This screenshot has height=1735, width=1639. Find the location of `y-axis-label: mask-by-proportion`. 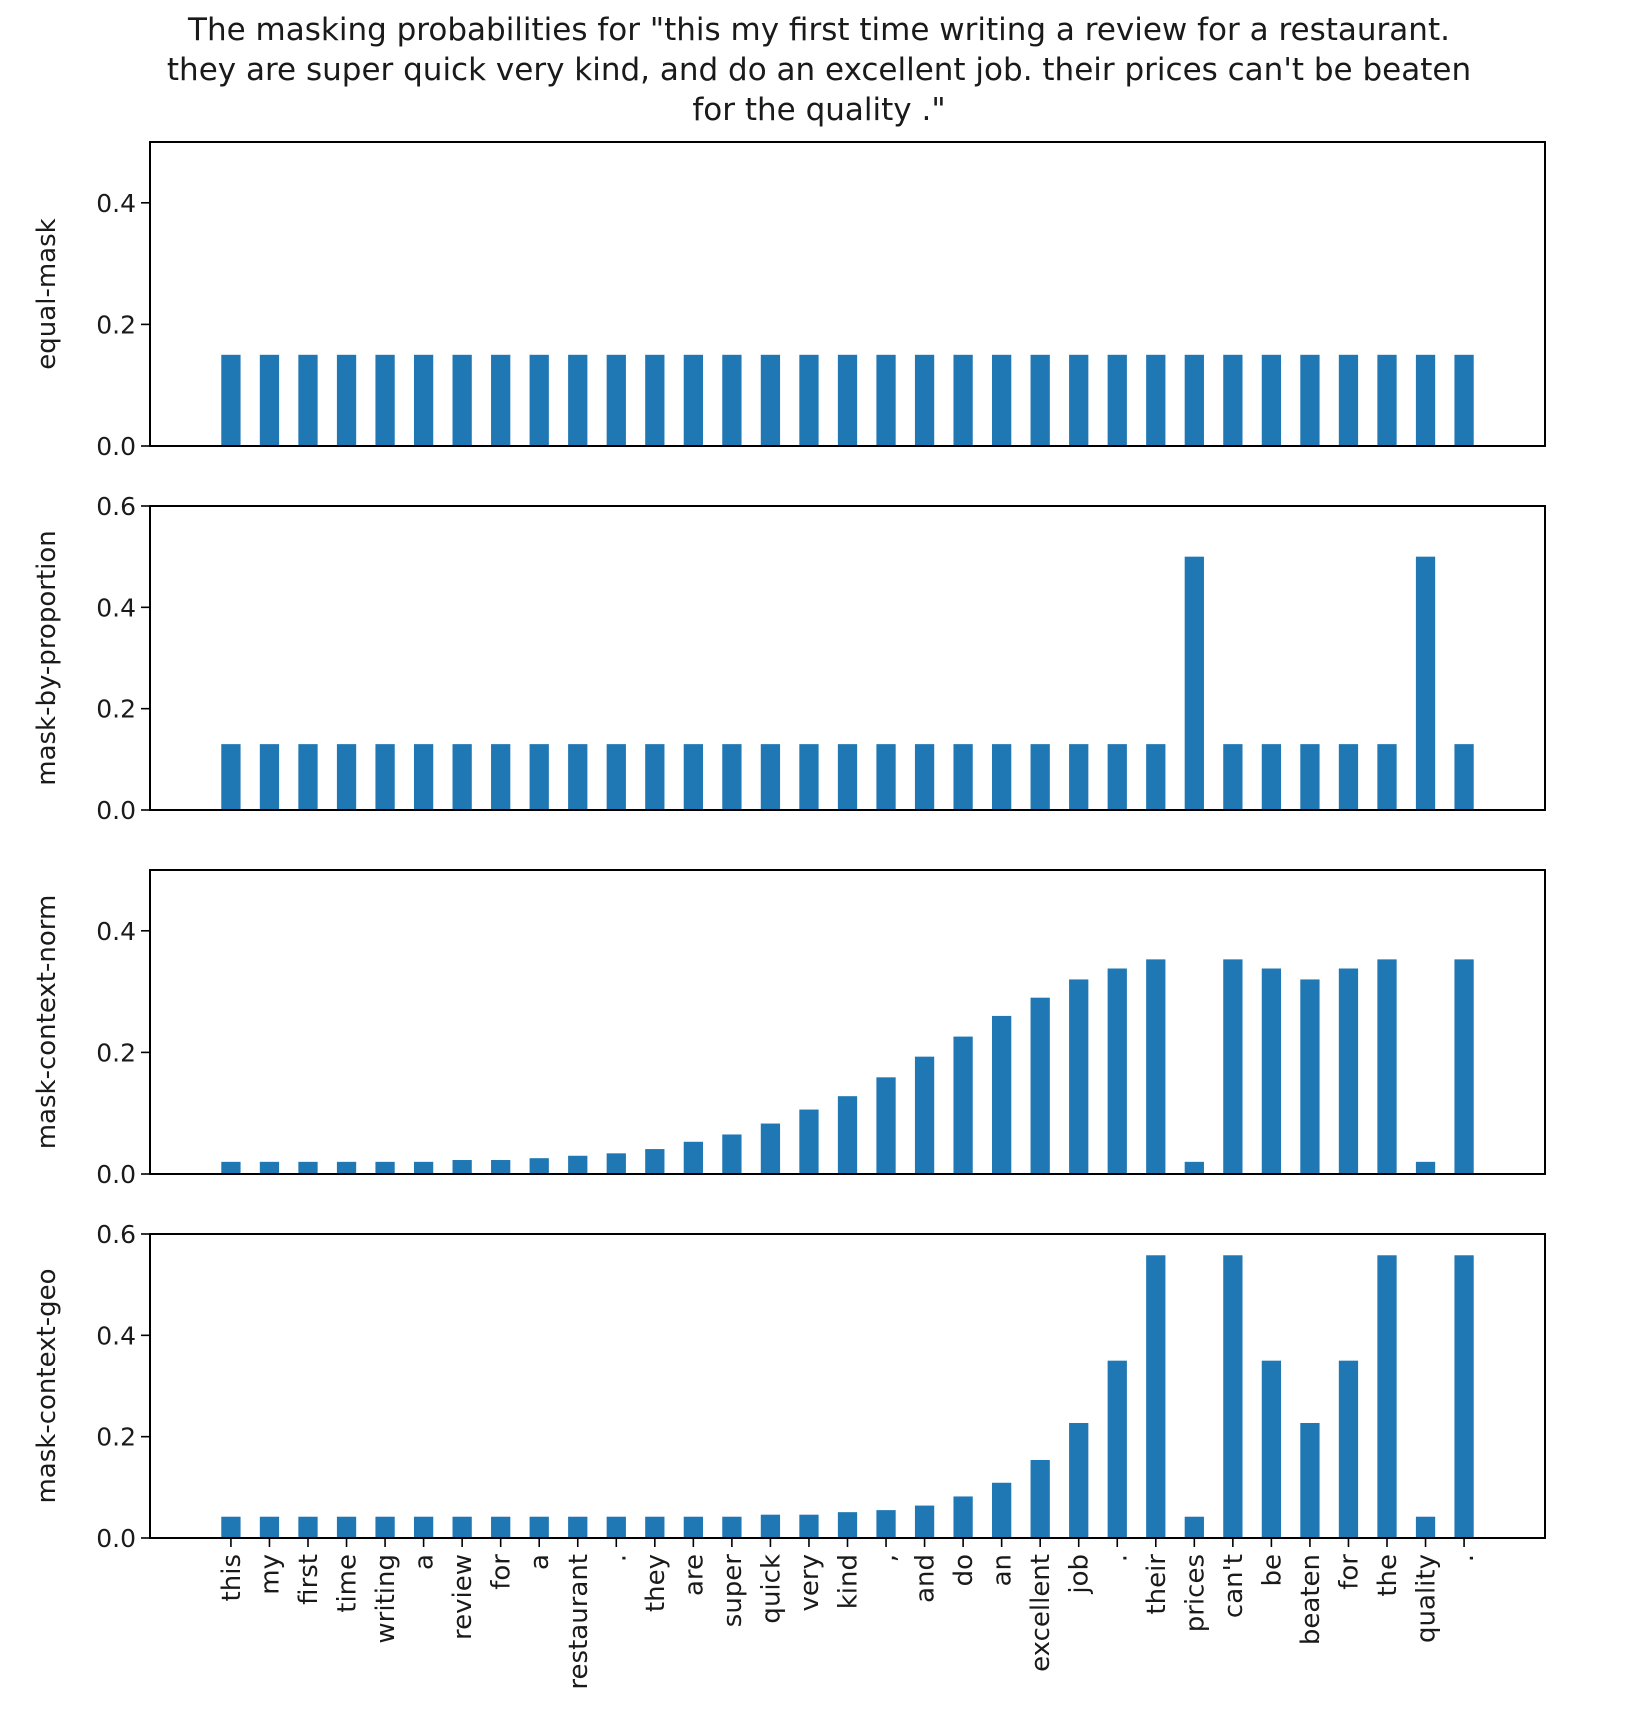

y-axis-label: mask-by-proportion is located at coordinates (47, 658).